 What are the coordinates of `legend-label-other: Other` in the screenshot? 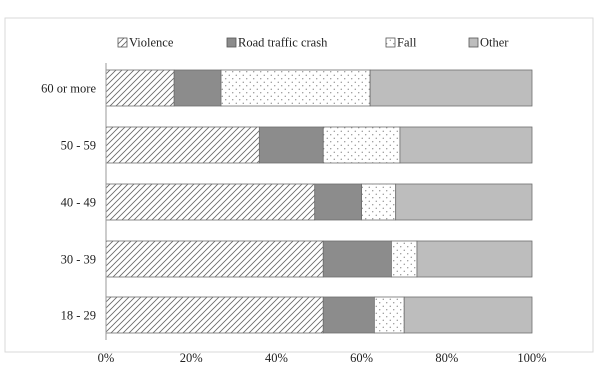 It's located at (494, 43).